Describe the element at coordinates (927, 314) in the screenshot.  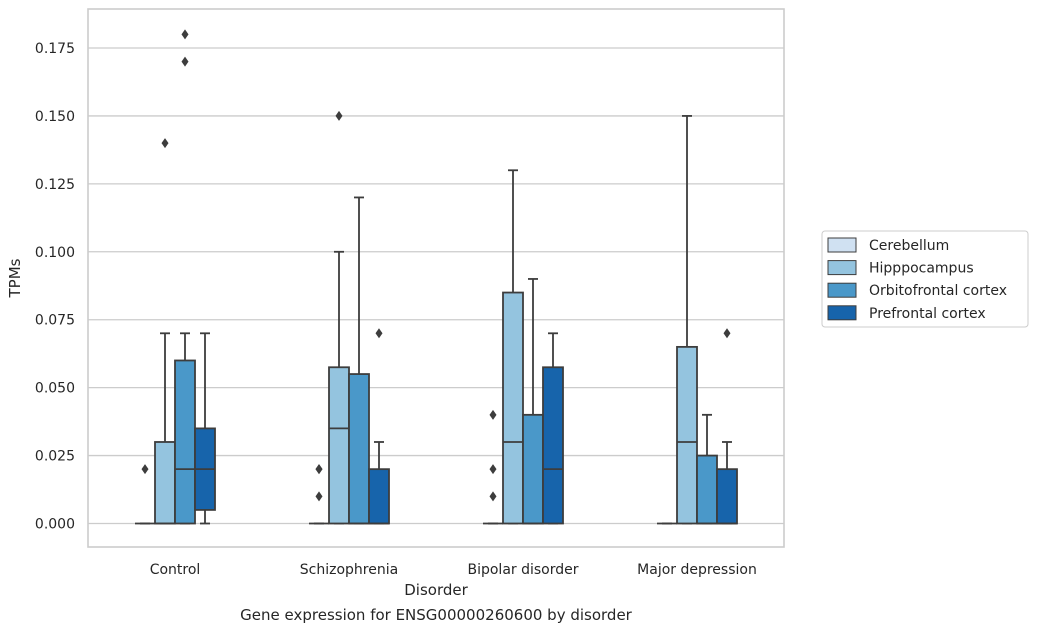
I see `legend-label: Prefrontal cortex` at that location.